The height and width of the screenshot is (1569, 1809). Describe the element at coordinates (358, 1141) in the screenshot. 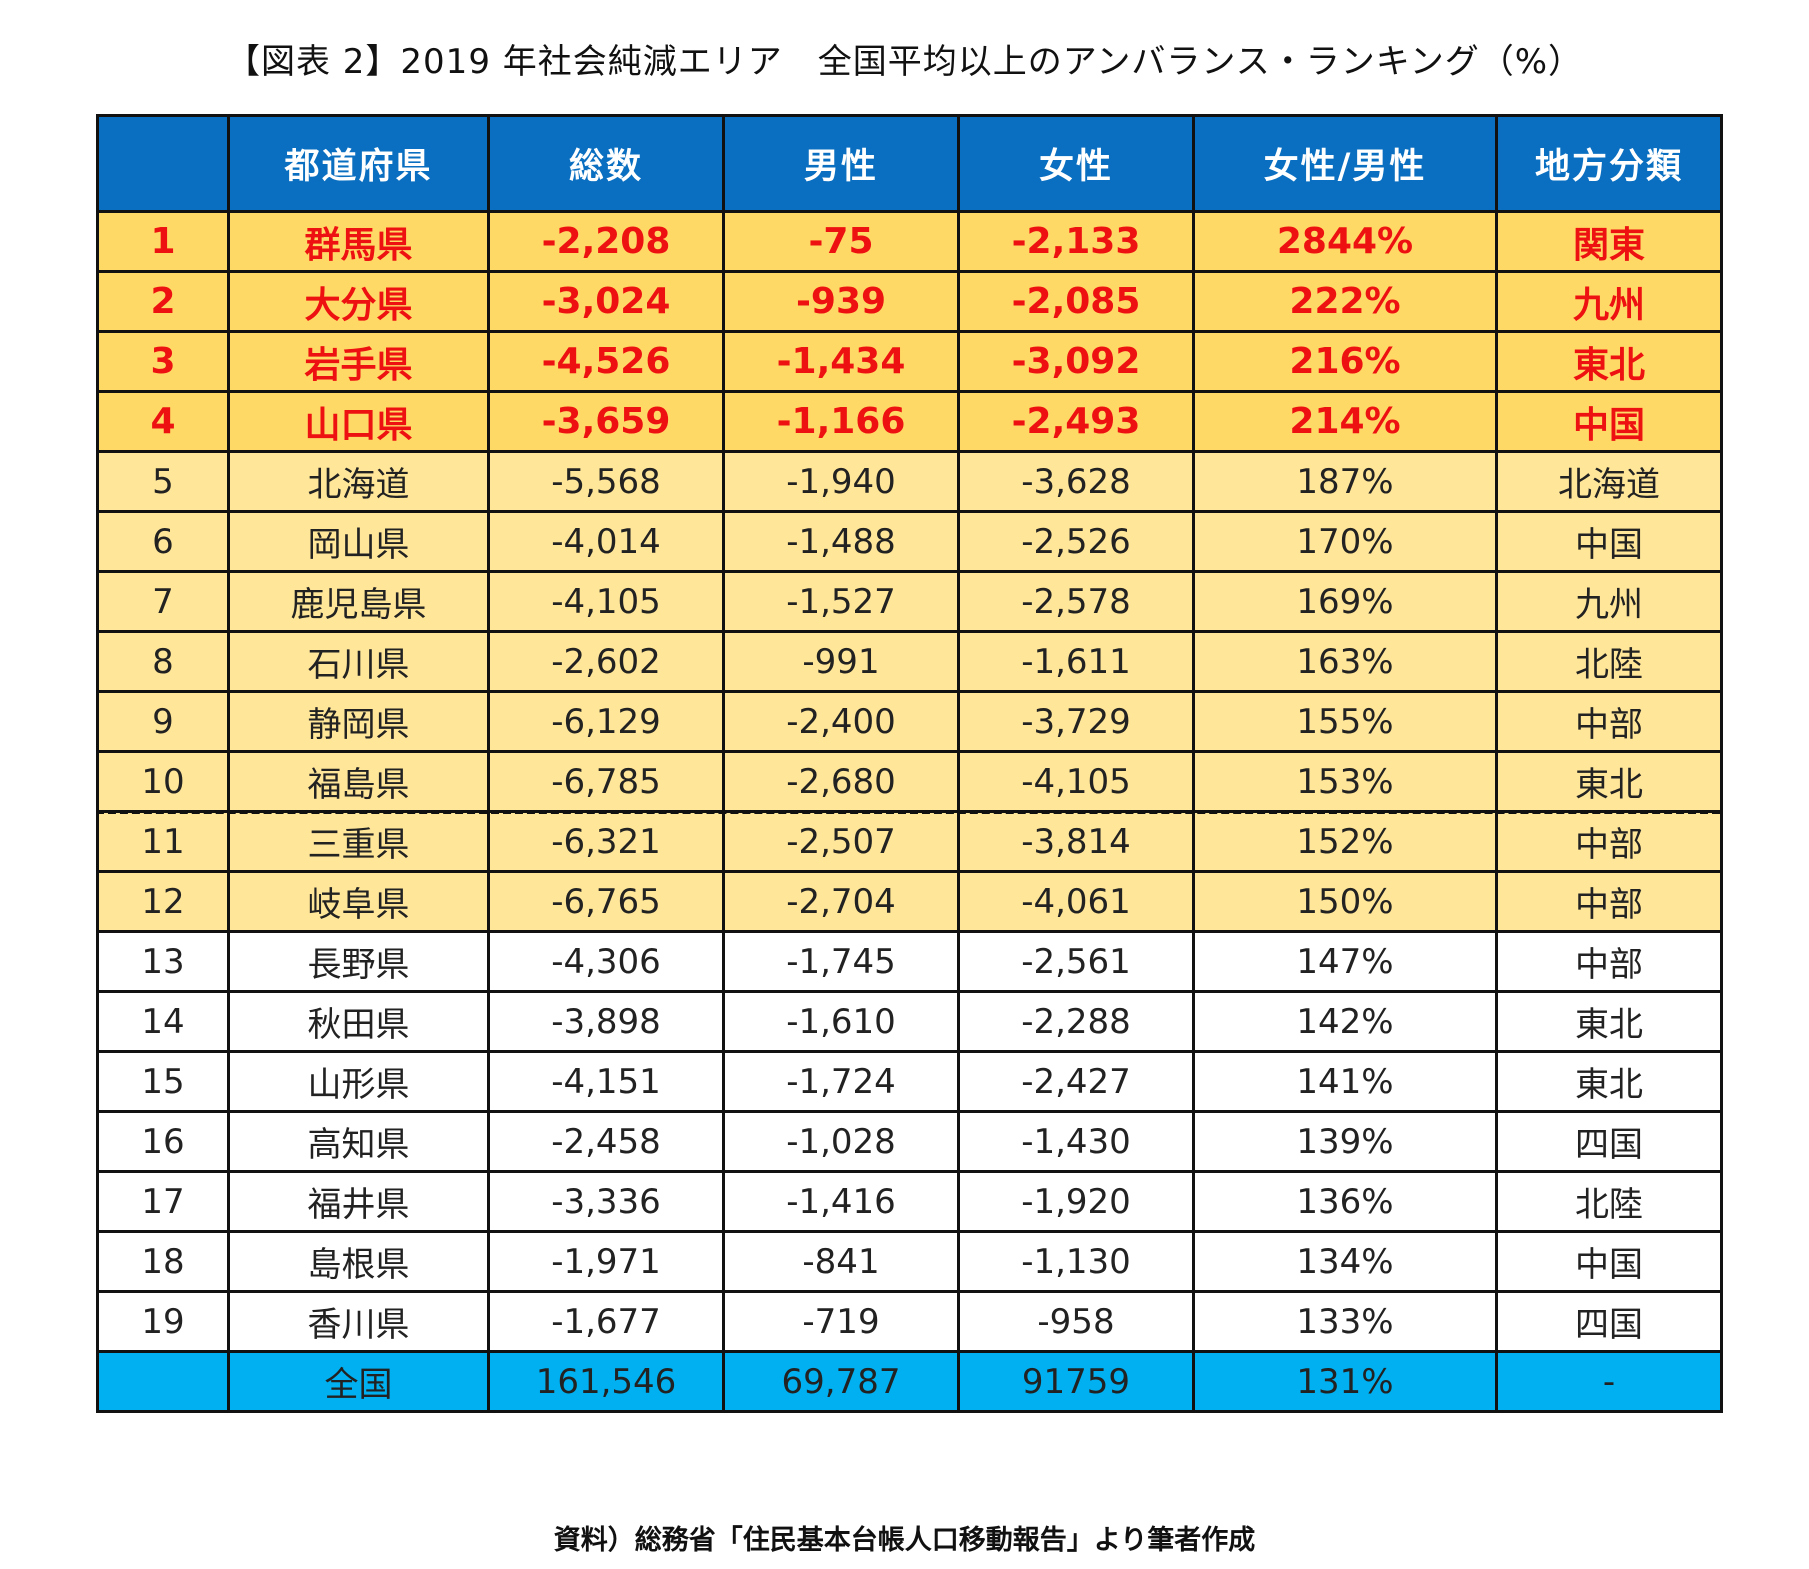

I see `cell-prefecture: 高知県` at that location.